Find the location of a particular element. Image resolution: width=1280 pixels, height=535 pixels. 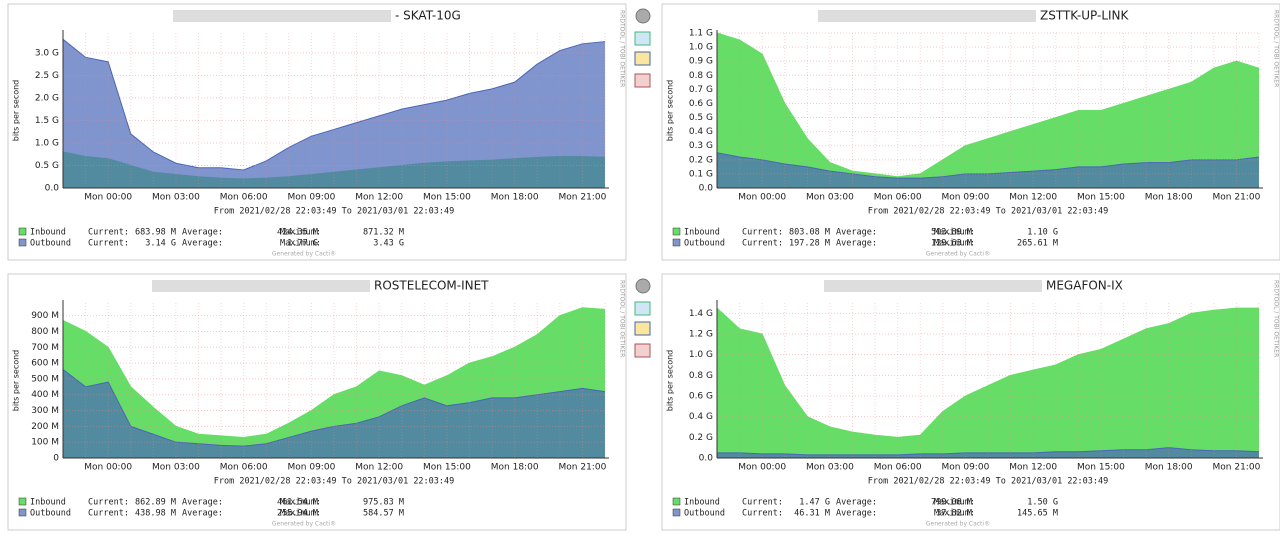

stat-value: 862.89 M is located at coordinates (155, 503).